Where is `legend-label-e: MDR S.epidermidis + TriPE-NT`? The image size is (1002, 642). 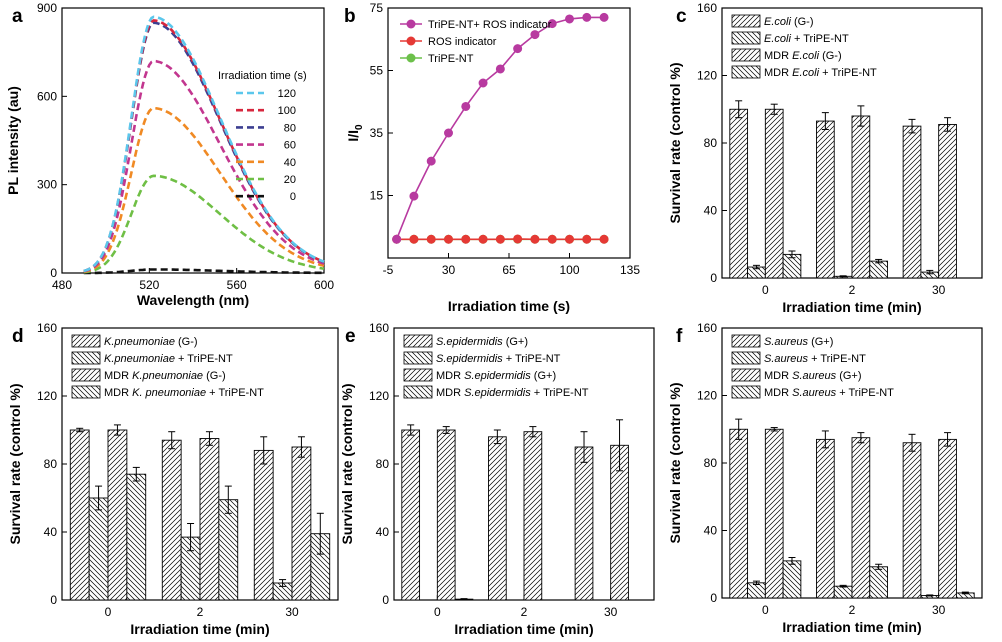
legend-label-e: MDR S.epidermidis + TriPE-NT is located at coordinates (512, 393).